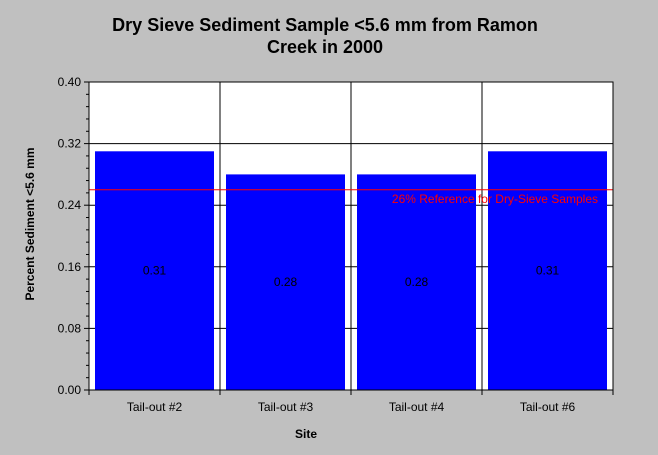 The height and width of the screenshot is (455, 658). What do you see at coordinates (70, 267) in the screenshot?
I see `y-tick-label: 0.16` at bounding box center [70, 267].